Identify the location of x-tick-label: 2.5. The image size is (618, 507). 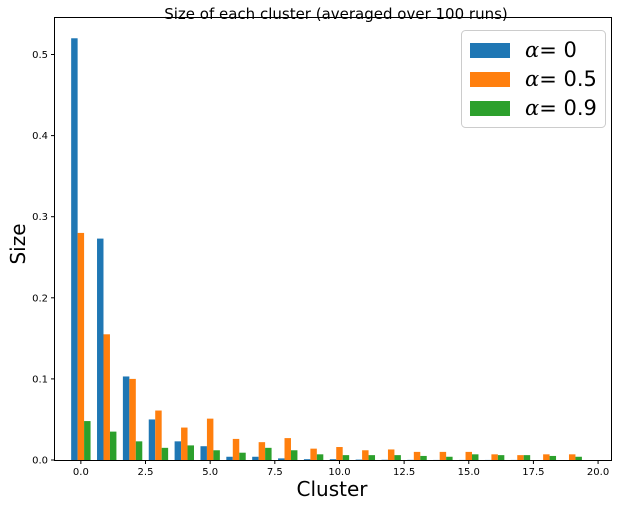
(146, 472).